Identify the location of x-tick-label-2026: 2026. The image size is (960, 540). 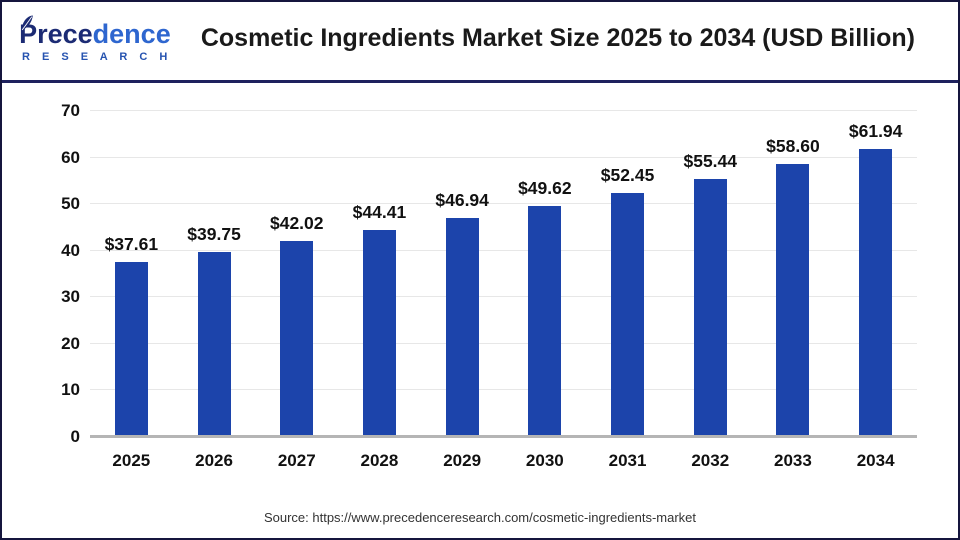
(214, 460).